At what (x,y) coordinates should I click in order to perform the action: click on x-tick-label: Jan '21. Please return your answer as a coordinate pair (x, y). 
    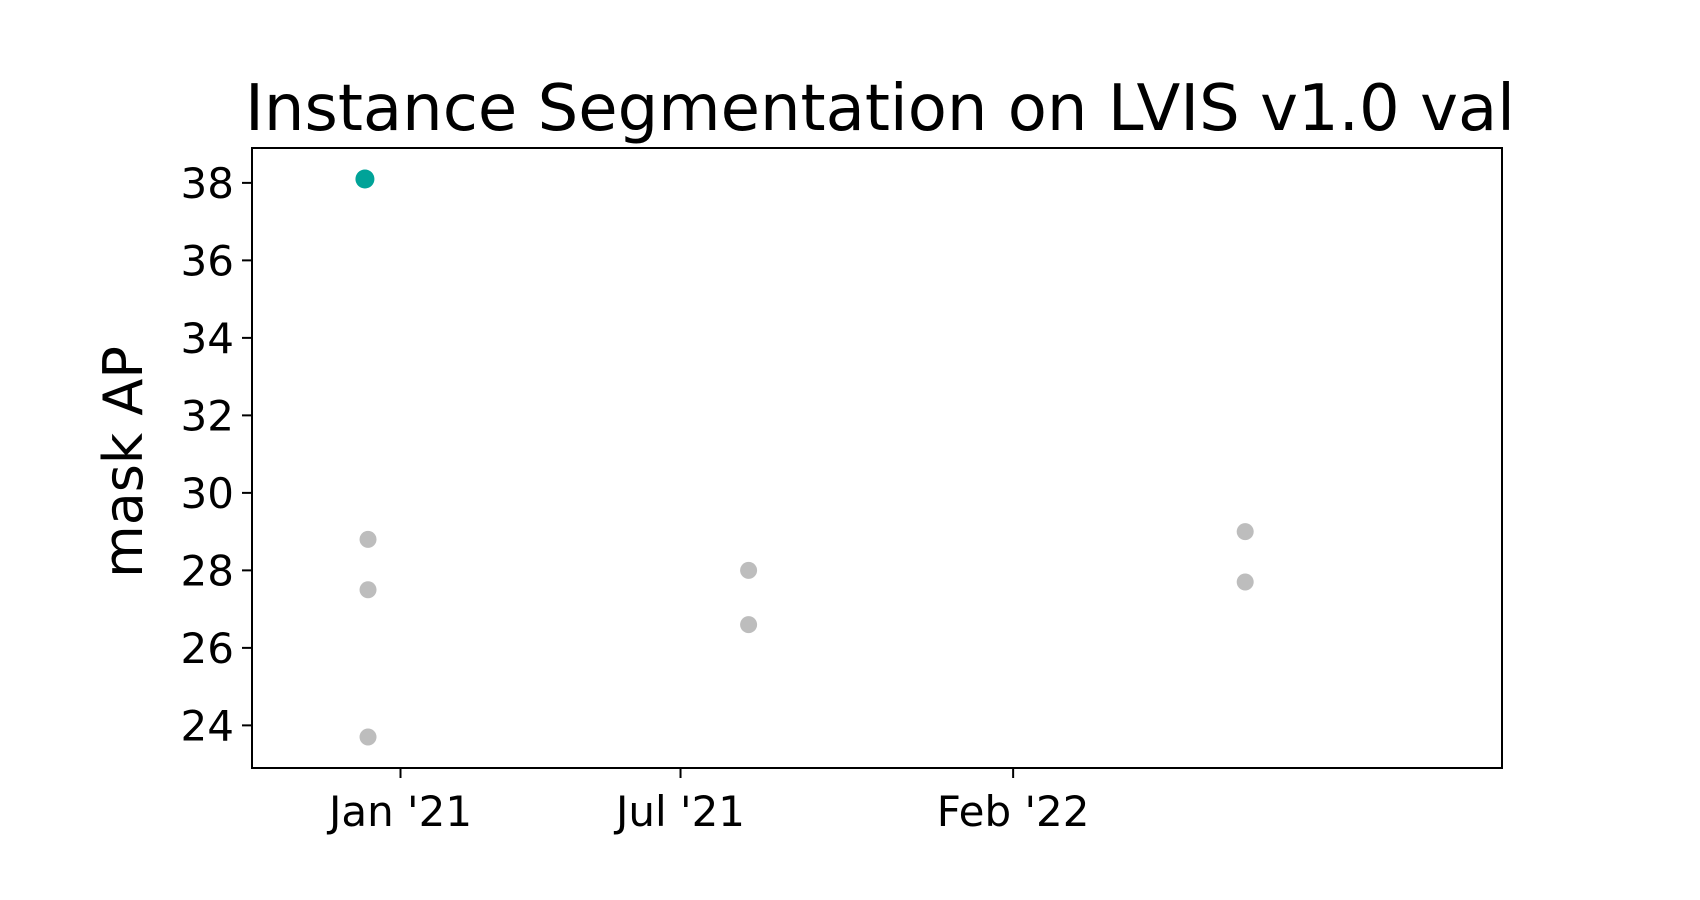
    Looking at the image, I should click on (399, 811).